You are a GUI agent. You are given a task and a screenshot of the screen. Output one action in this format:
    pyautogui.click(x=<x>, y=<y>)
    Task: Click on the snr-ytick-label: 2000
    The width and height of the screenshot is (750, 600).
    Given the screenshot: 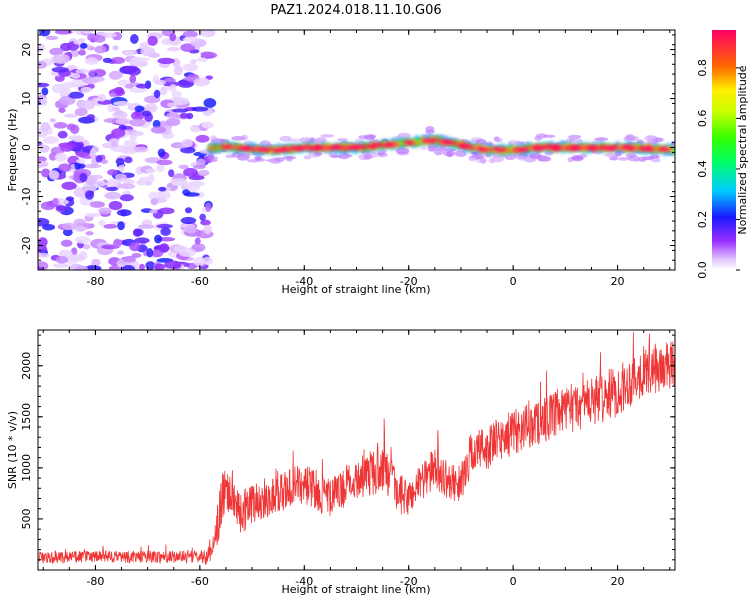 What is the action you would take?
    pyautogui.click(x=26, y=366)
    